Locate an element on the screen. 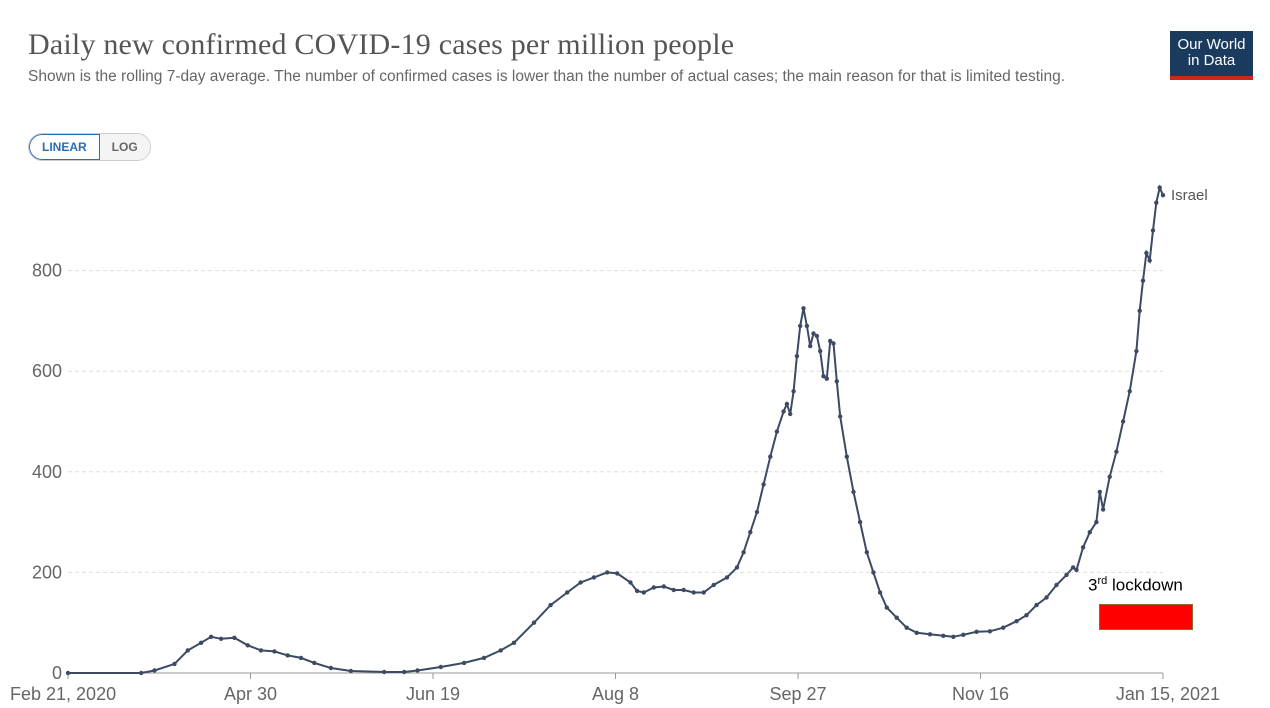 This screenshot has width=1270, height=708. linear-scale-button: LINEAR is located at coordinates (64, 147).